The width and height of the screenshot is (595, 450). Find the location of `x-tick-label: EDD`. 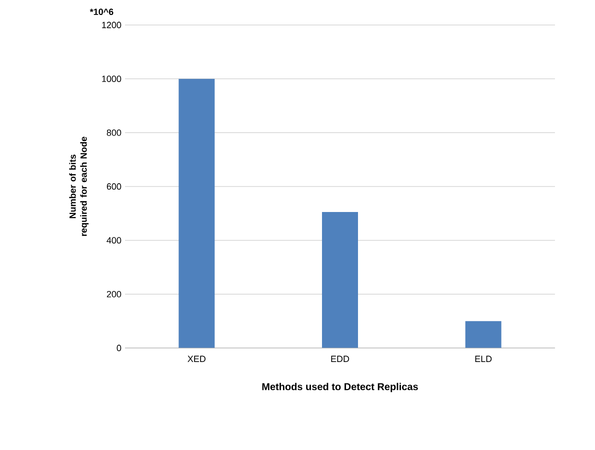

x-tick-label: EDD is located at coordinates (340, 359).